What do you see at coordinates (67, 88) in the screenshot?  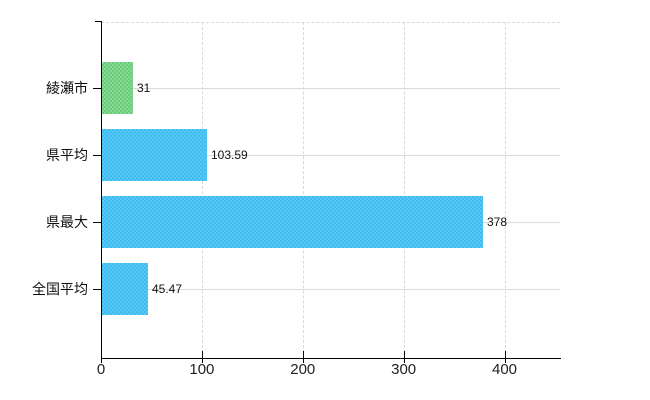 I see `category-label: 綾瀬市` at bounding box center [67, 88].